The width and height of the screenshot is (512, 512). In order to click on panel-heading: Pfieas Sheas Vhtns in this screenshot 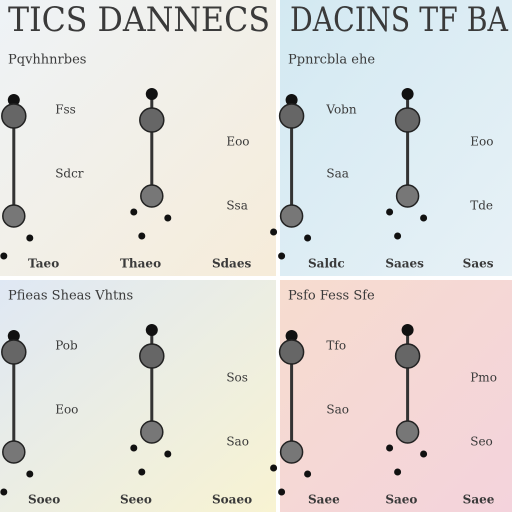, I will do `click(70, 296)`.